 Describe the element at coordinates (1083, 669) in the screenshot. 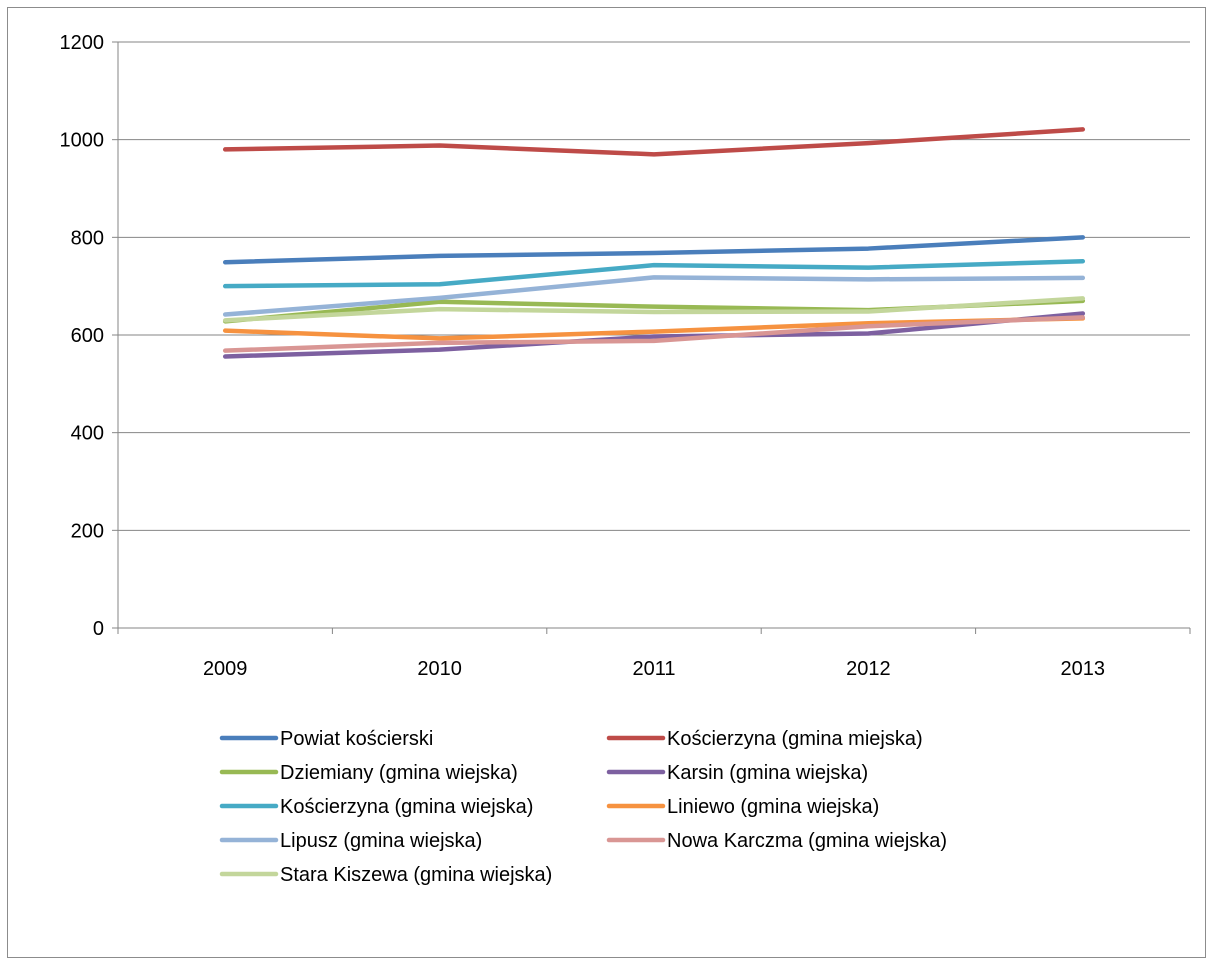

I see `x-tick-label: 2013` at that location.